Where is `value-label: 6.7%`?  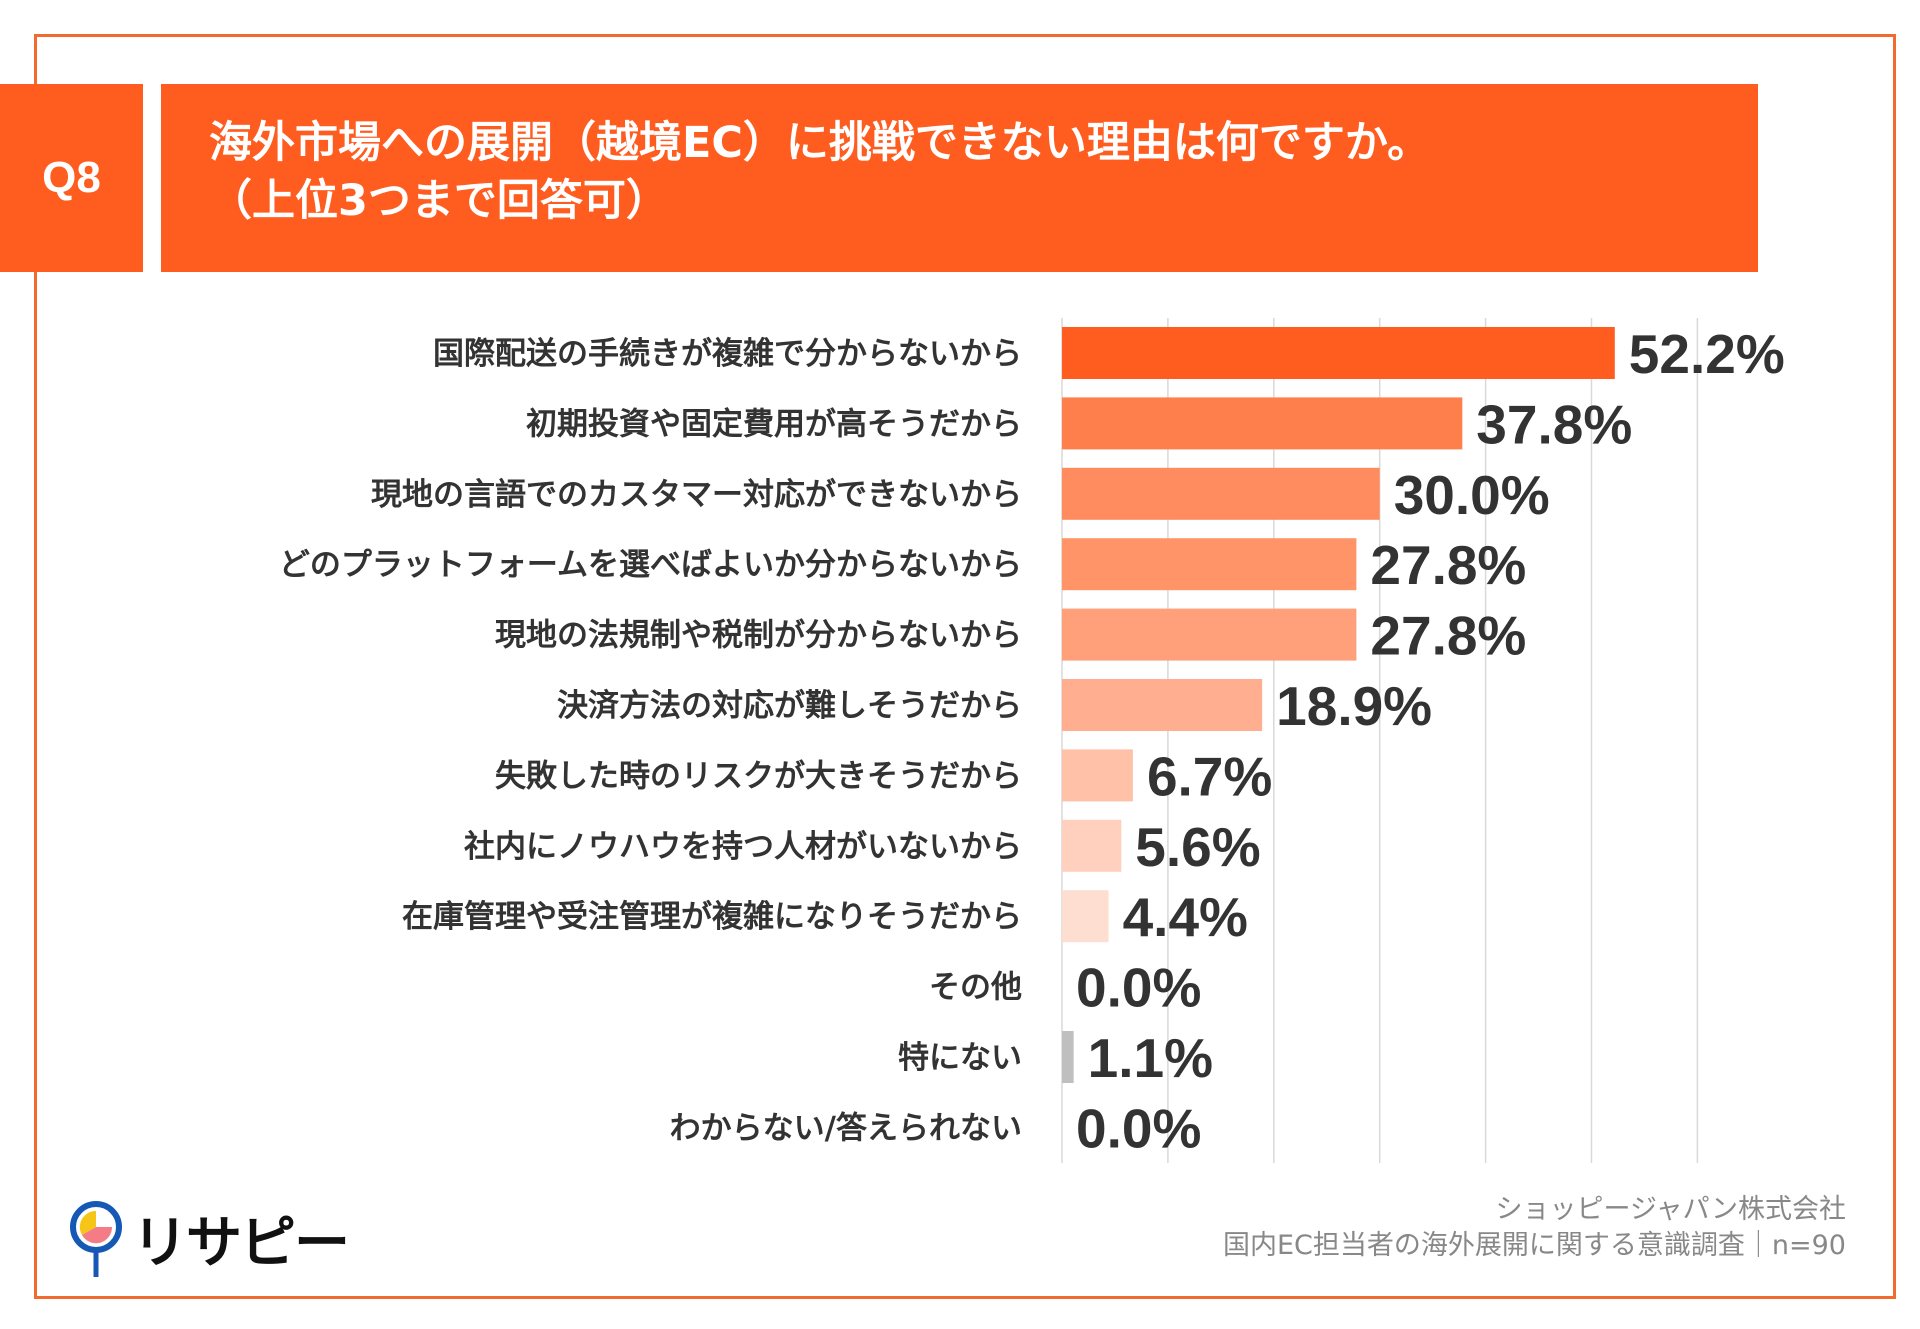 value-label: 6.7% is located at coordinates (1209, 776).